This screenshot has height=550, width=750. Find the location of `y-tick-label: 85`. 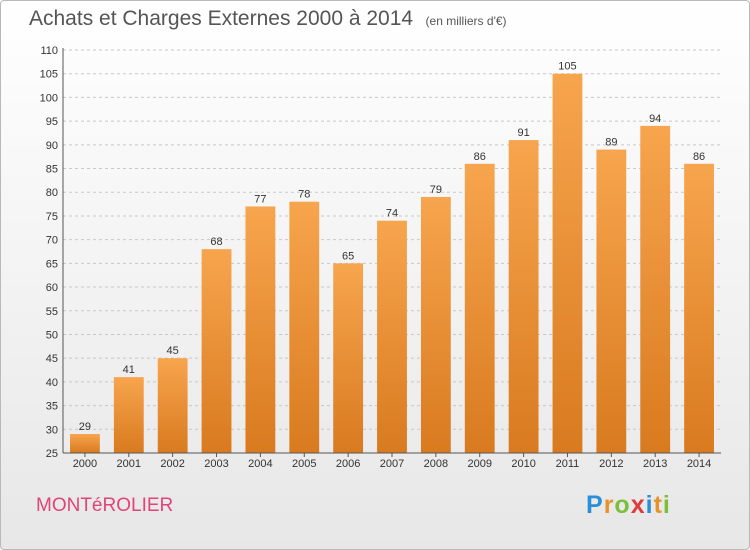

y-tick-label: 85 is located at coordinates (52, 170).